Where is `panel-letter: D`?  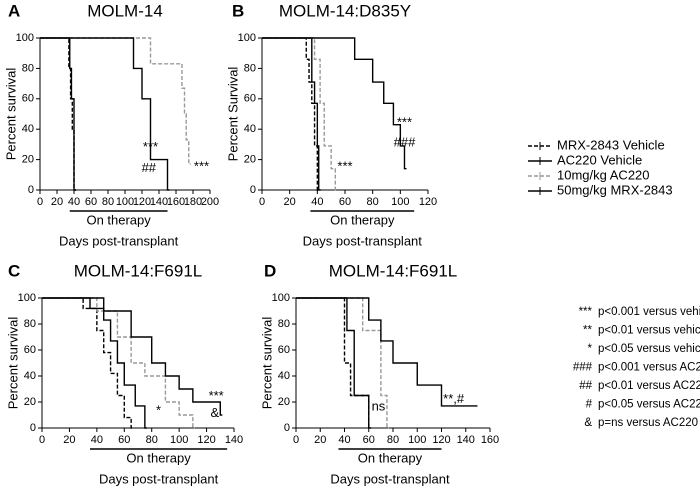 panel-letter: D is located at coordinates (270, 270).